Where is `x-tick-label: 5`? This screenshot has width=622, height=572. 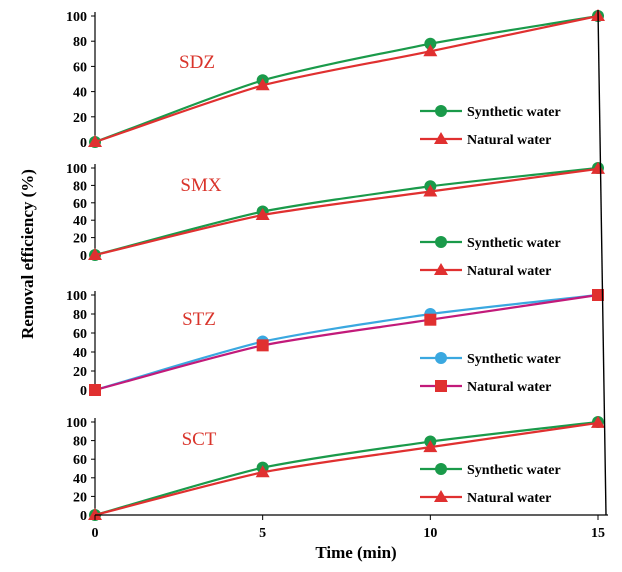 x-tick-label: 5 is located at coordinates (262, 533).